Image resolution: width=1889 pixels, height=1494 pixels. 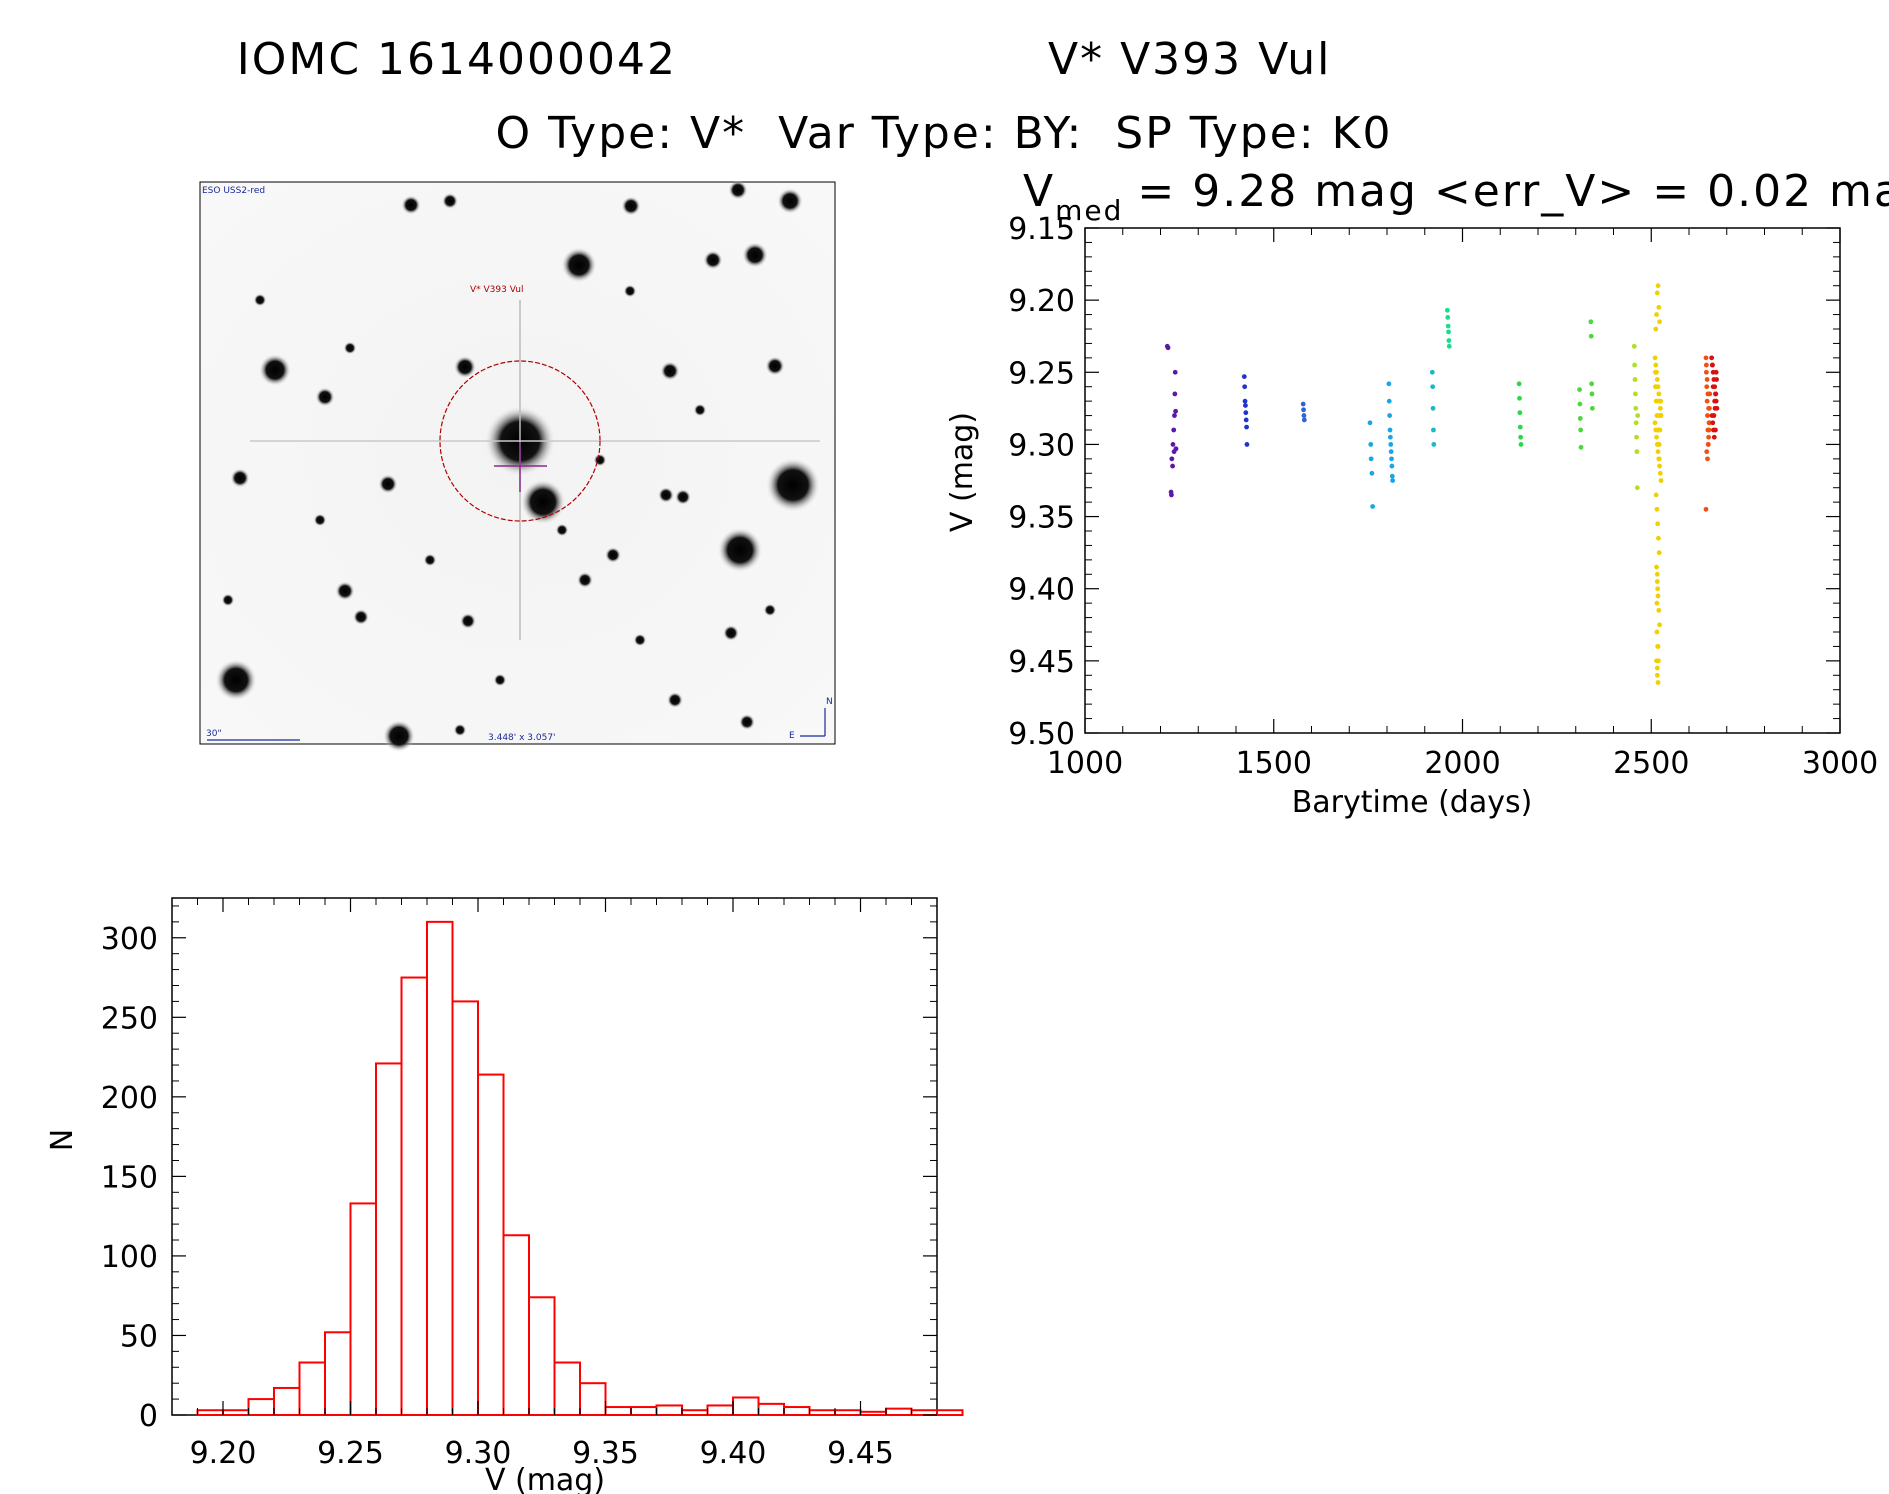 I want to click on light-curve-title-rest: = 9.28 mag <err_V> = 0.02 mag, so click(x=1513, y=191).